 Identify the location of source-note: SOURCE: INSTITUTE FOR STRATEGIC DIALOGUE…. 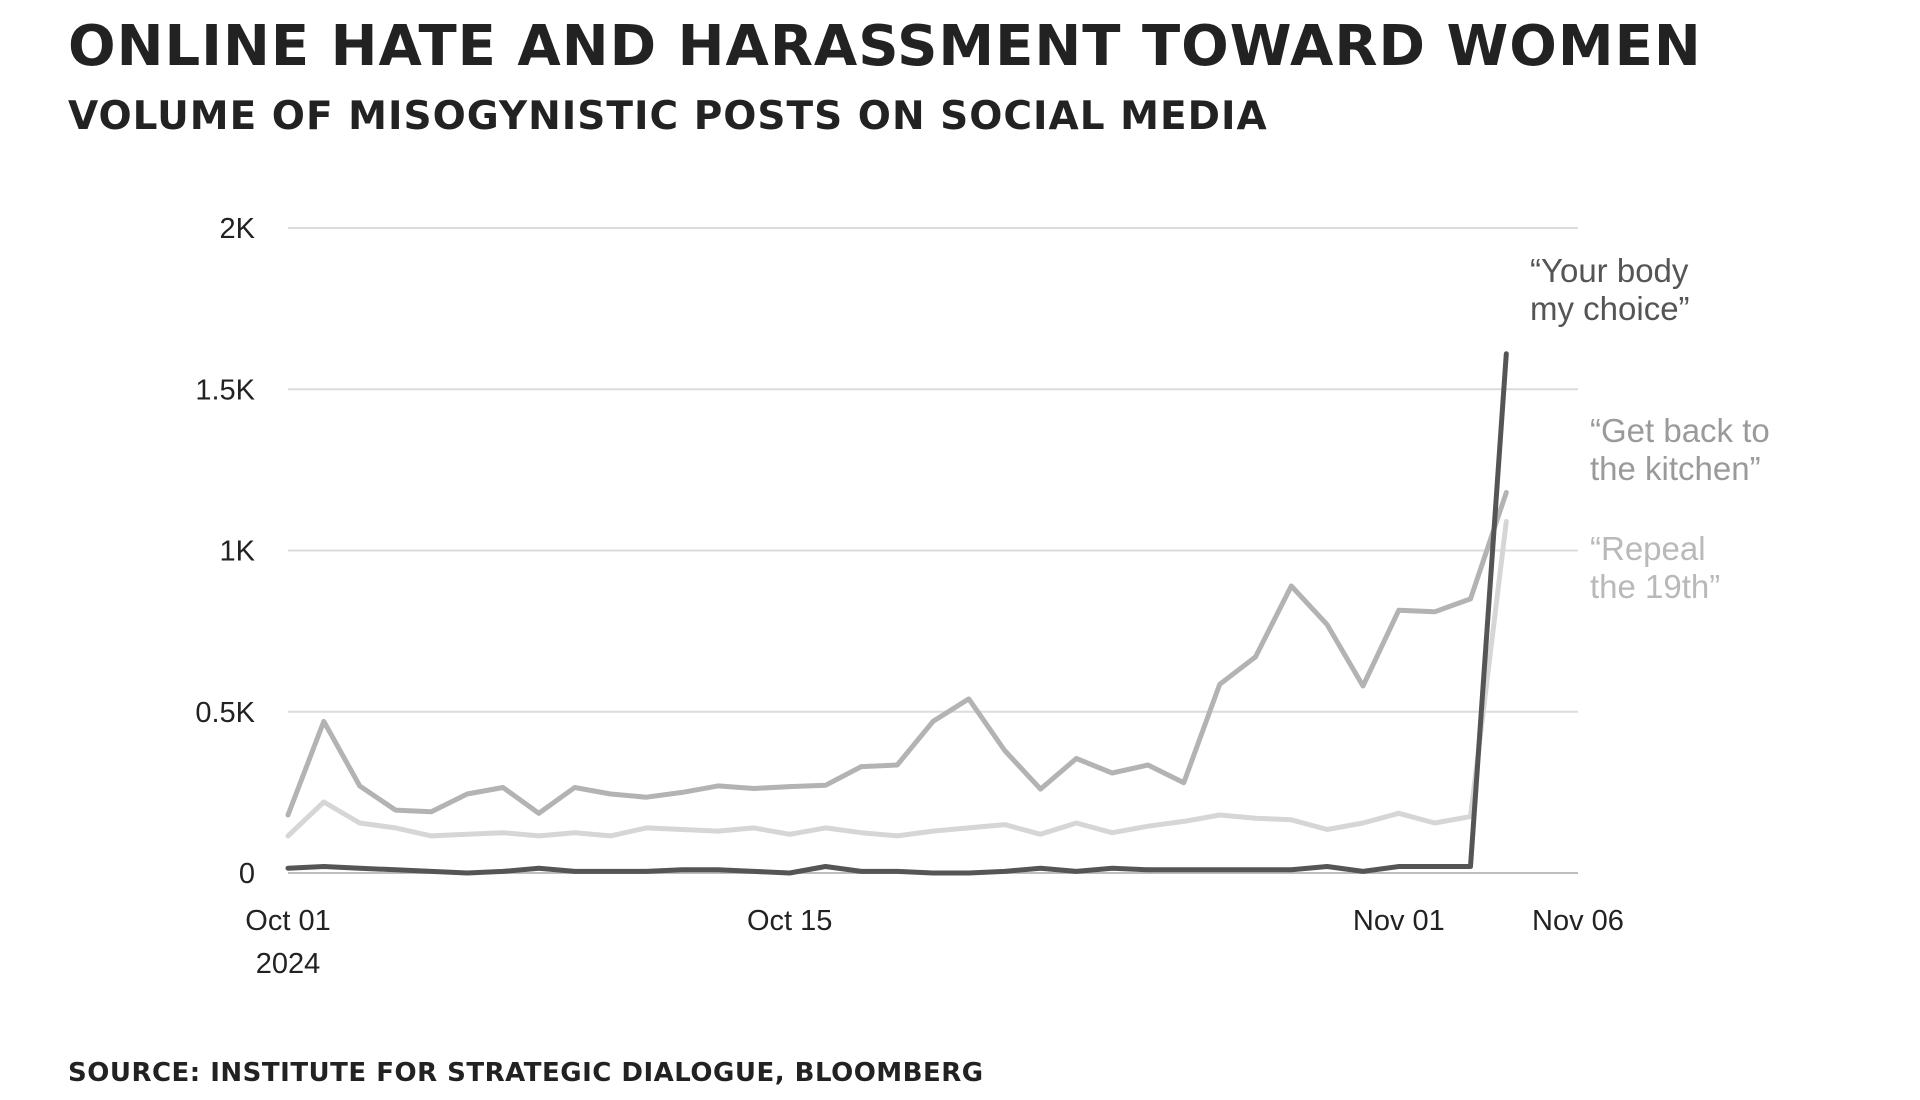
(526, 1073).